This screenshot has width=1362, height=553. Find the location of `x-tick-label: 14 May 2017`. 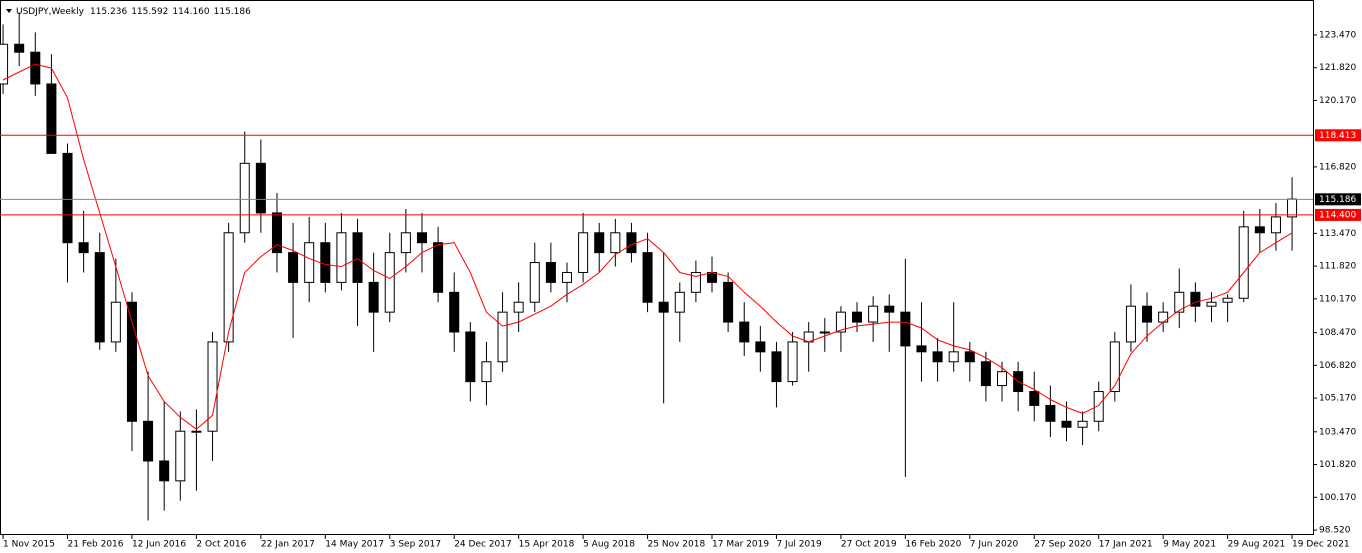

x-tick-label: 14 May 2017 is located at coordinates (354, 545).